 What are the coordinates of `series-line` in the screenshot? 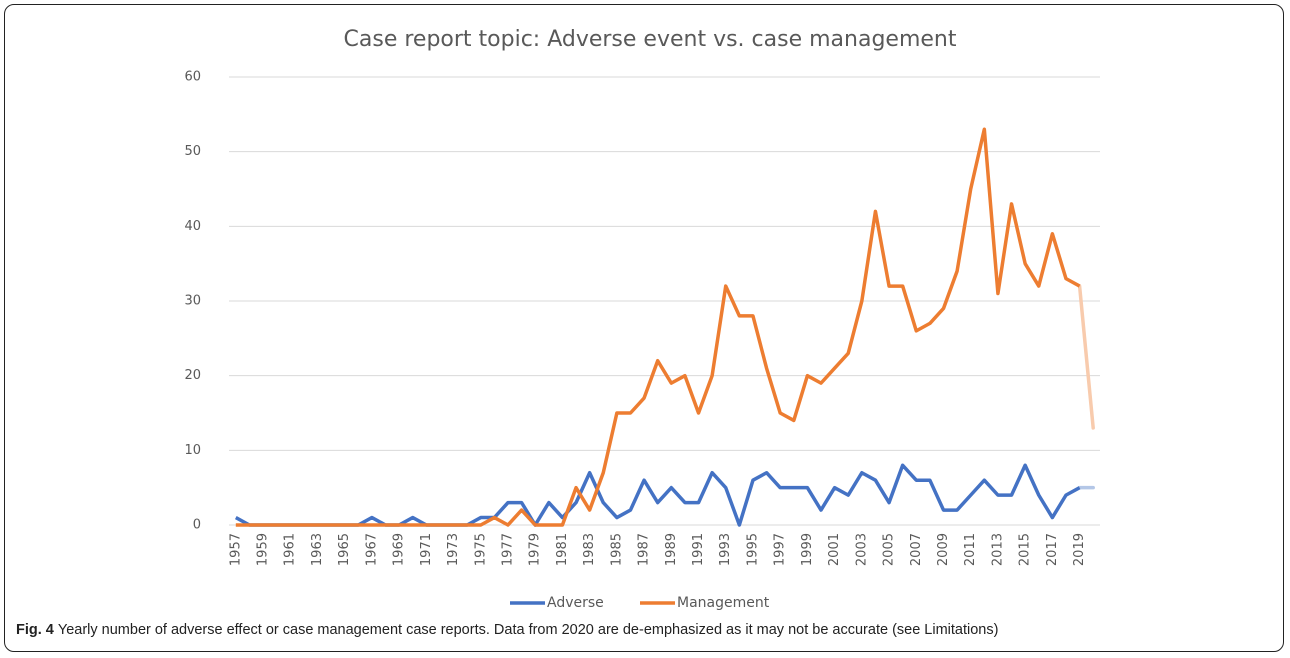 It's located at (657, 495).